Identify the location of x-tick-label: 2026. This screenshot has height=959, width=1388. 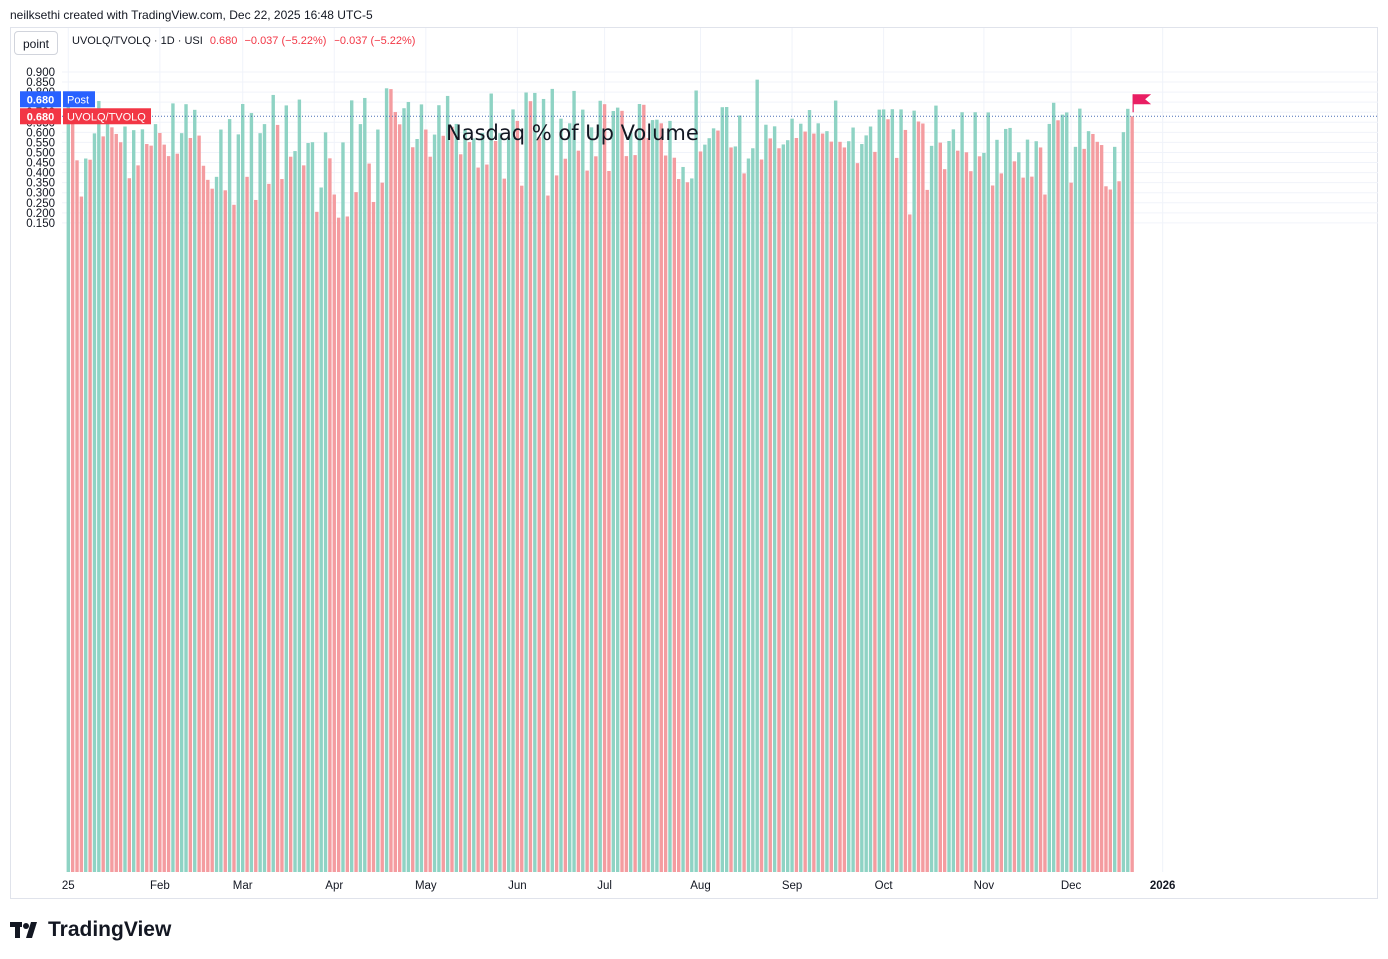
(1163, 886).